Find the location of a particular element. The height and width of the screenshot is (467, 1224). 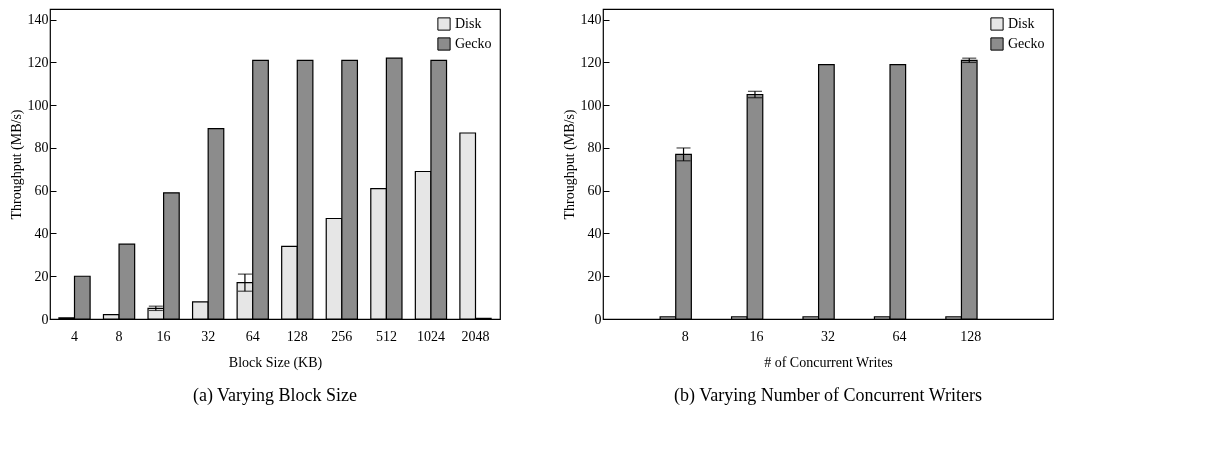

x-tick-label: 256 is located at coordinates (342, 336).